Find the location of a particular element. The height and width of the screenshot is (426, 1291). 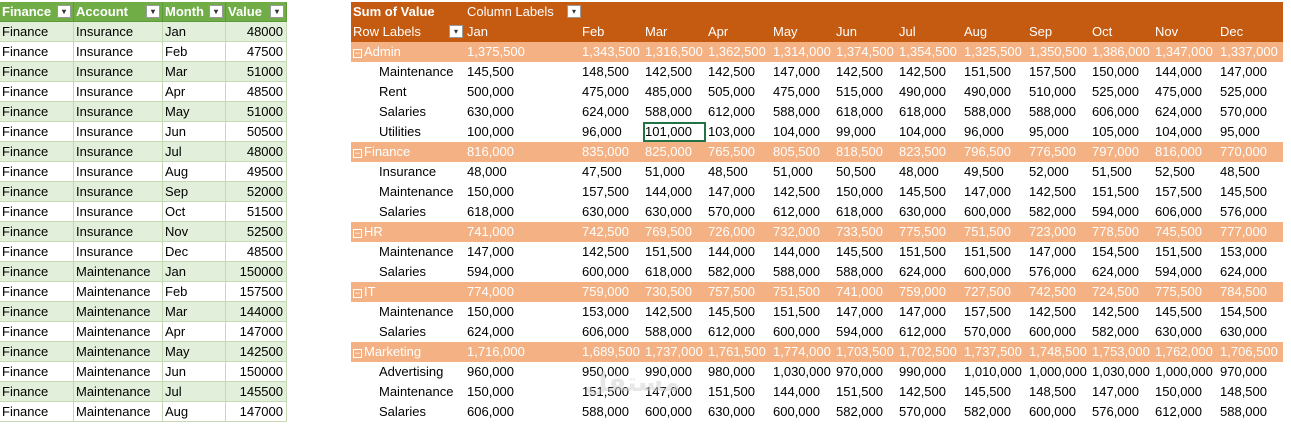

pivot-value-cell: 51,500 is located at coordinates (1112, 171).